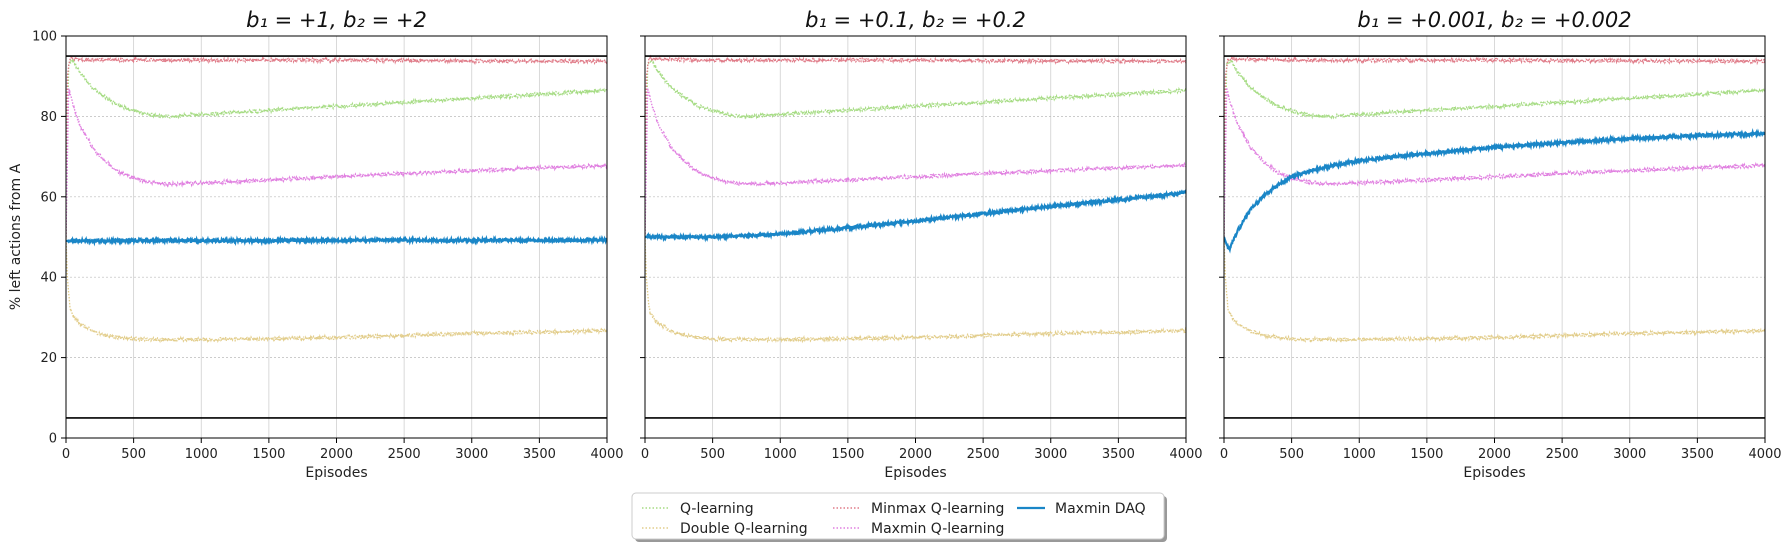 This screenshot has width=1790, height=548. I want to click on y-tick-label: 80, so click(48, 117).